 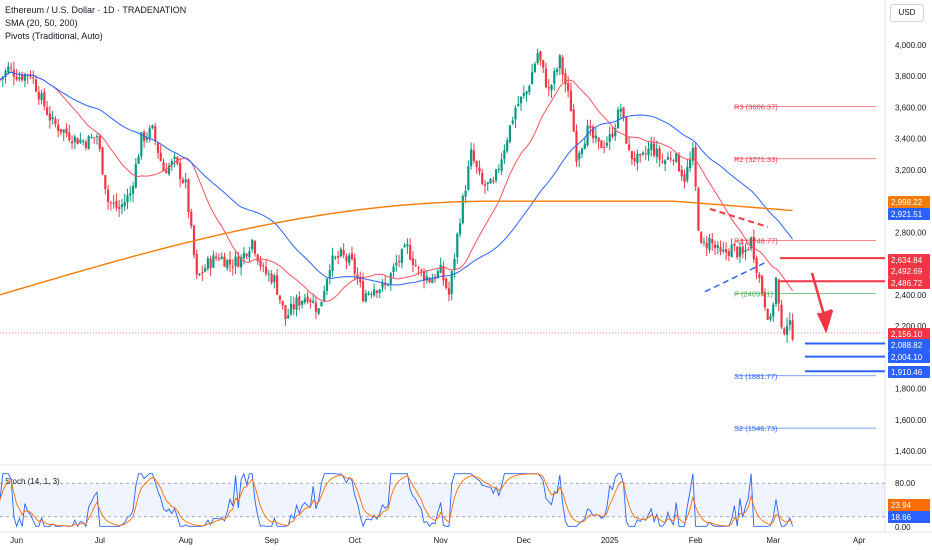 I want to click on pivot-label: S2 (1546.73), so click(x=756, y=428).